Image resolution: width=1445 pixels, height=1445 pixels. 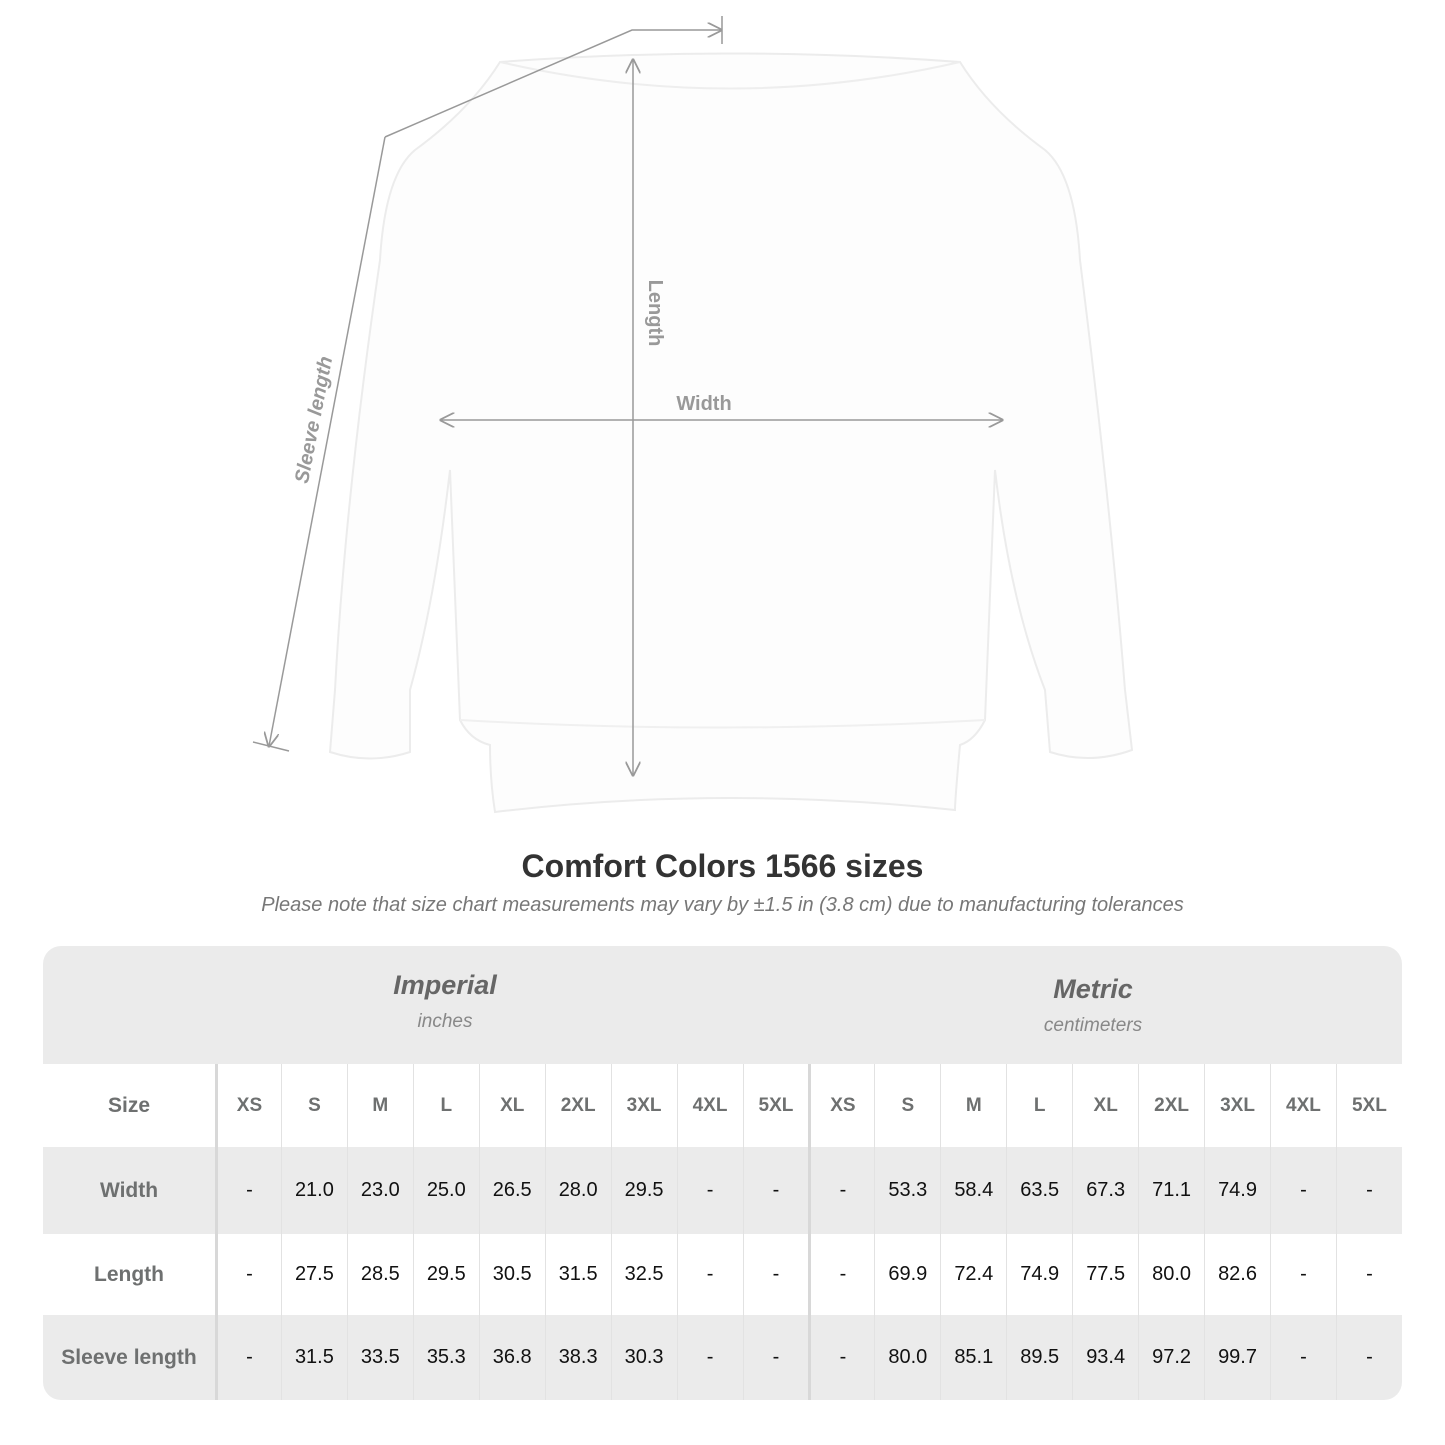 What do you see at coordinates (1237, 1105) in the screenshot?
I see `metric-size-header: 3XL` at bounding box center [1237, 1105].